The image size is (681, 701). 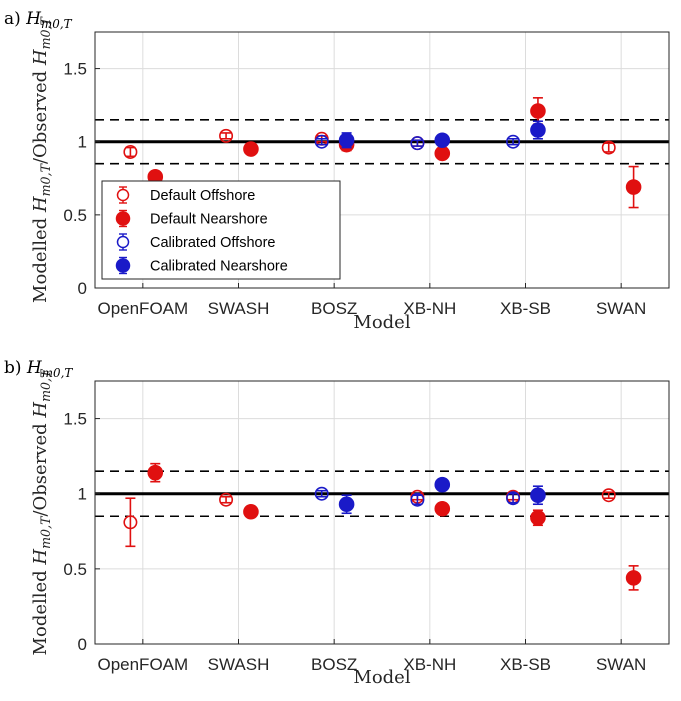 What do you see at coordinates (219, 267) in the screenshot?
I see `legend-label: Calibrated Nearshore` at bounding box center [219, 267].